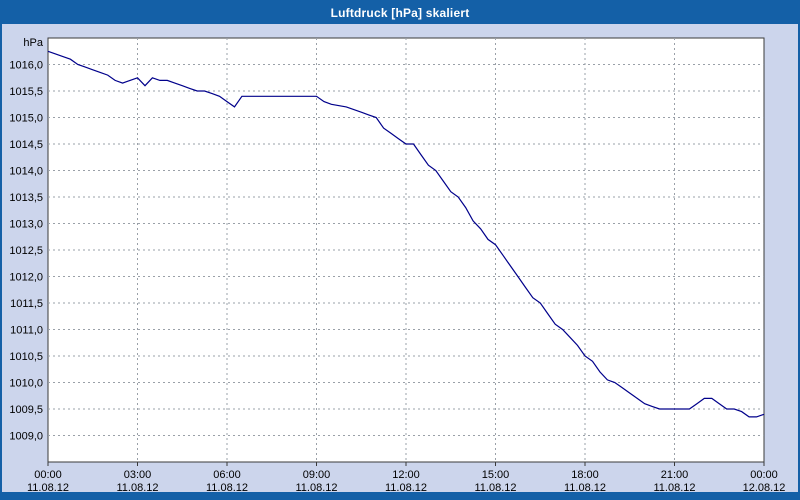 This screenshot has height=500, width=800. I want to click on y-tick-label: 1010,5, so click(26, 357).